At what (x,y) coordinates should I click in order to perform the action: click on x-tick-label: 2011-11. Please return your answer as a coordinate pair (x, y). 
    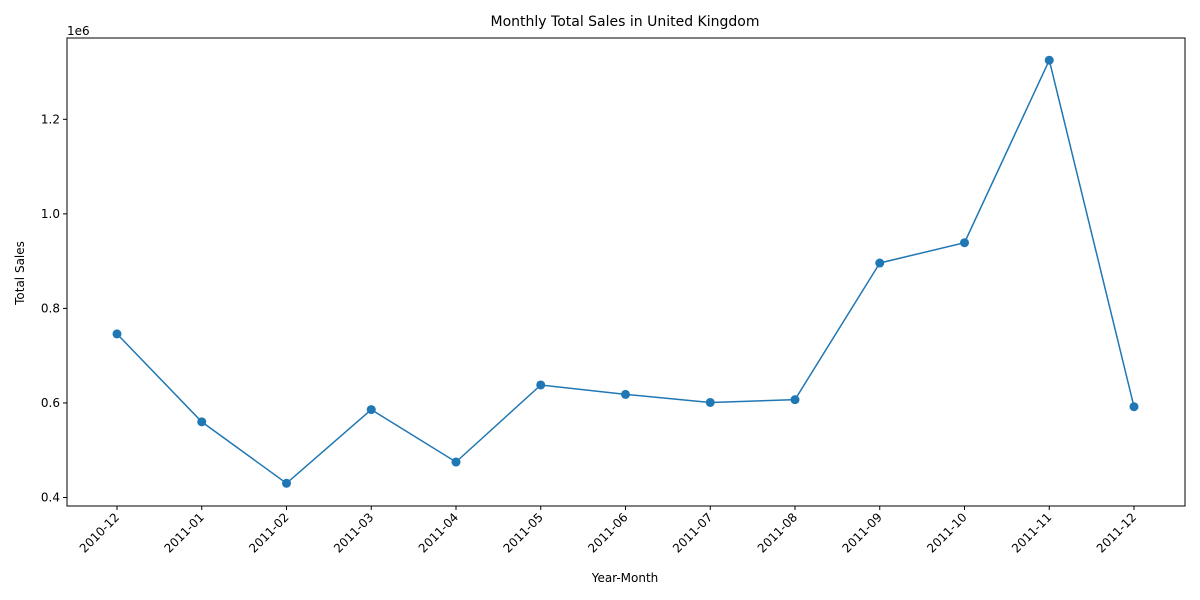
    Looking at the image, I should click on (1031, 532).